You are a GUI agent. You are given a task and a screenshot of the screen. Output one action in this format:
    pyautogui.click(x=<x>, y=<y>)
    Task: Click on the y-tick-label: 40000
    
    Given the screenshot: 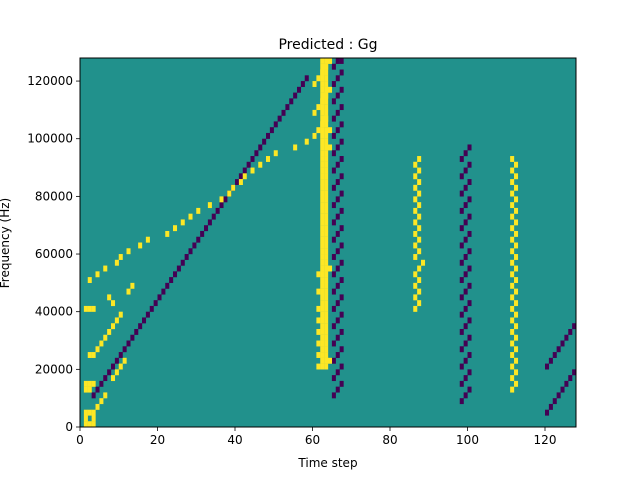 What is the action you would take?
    pyautogui.click(x=54, y=312)
    